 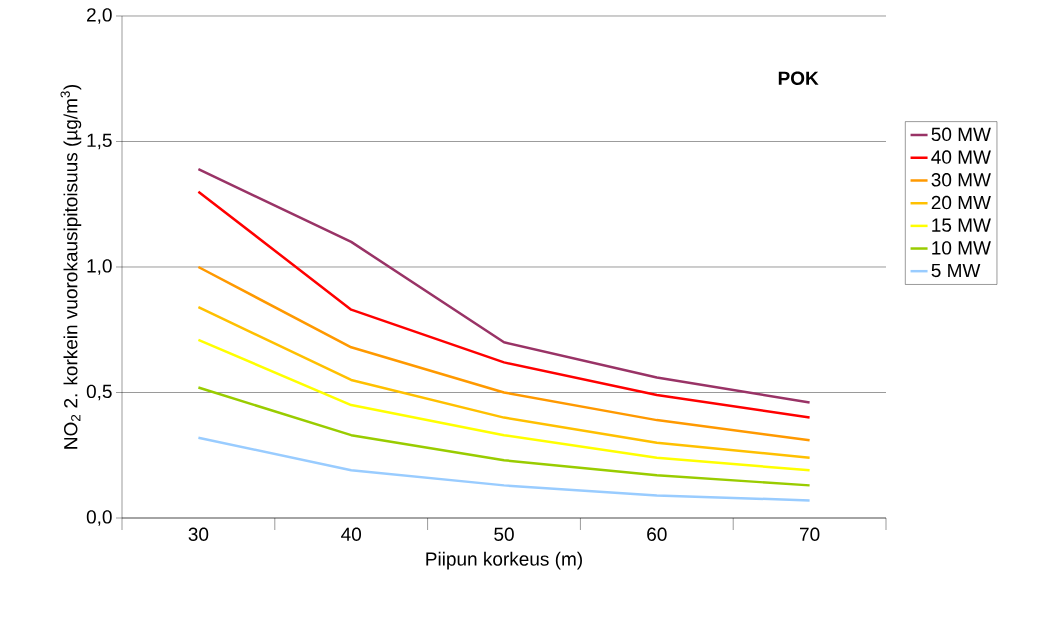 What do you see at coordinates (798, 78) in the screenshot?
I see `annotation: POK` at bounding box center [798, 78].